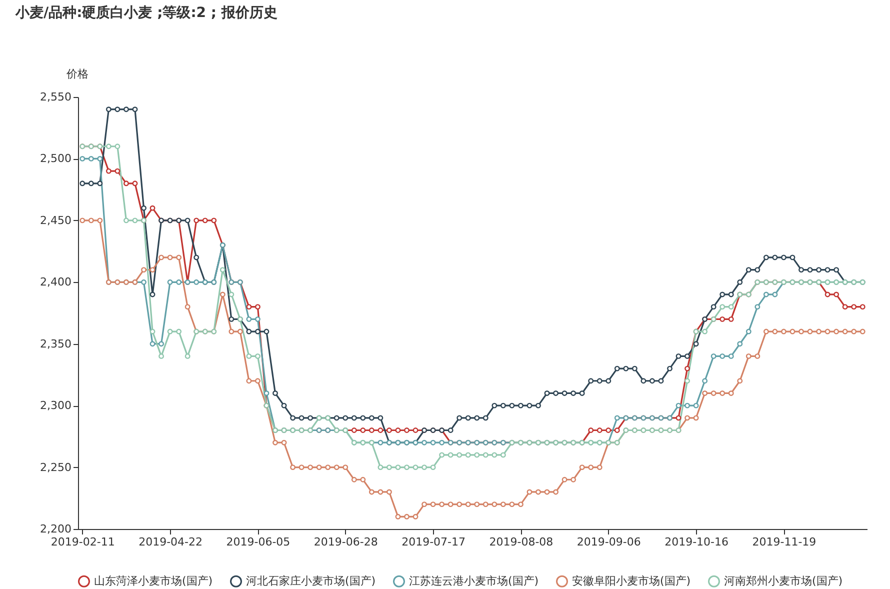 The width and height of the screenshot is (890, 589). Describe the element at coordinates (258, 542) in the screenshot. I see `x-tick-label: 2019-06-05` at that location.